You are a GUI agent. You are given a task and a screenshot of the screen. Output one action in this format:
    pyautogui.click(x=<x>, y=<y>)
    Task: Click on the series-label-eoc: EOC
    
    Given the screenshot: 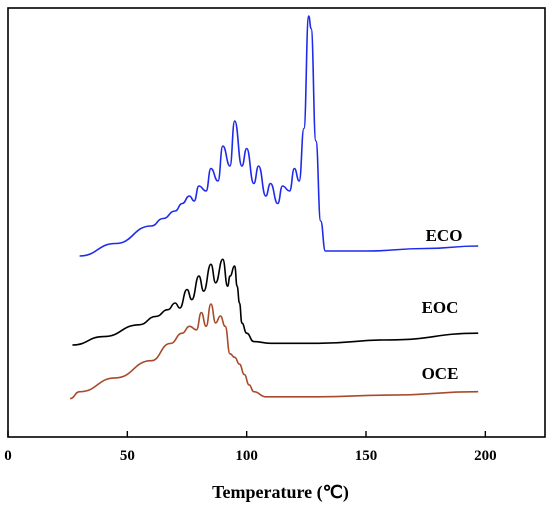 What is the action you would take?
    pyautogui.click(x=440, y=307)
    